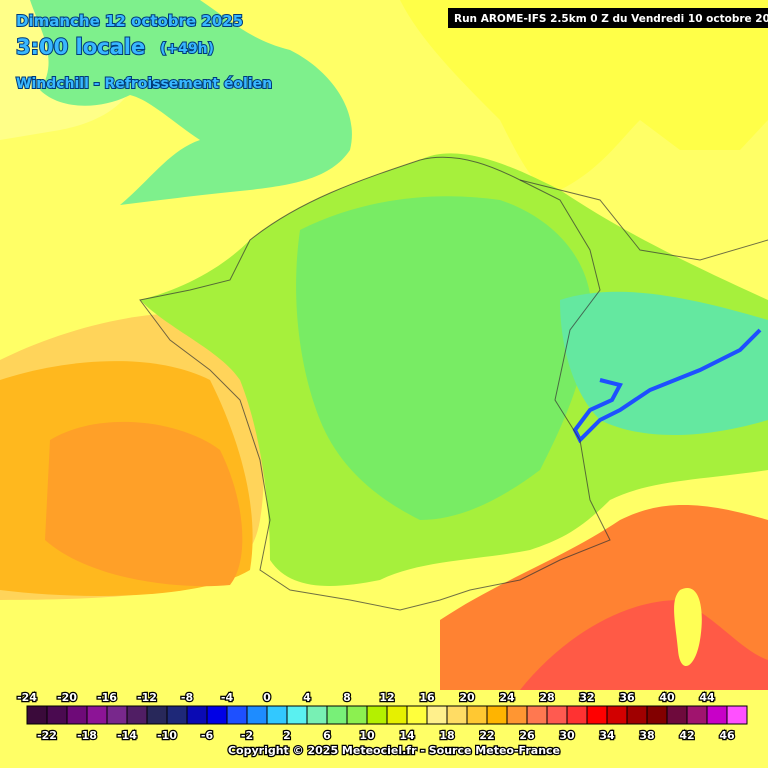  I want to click on legend-label: 26, so click(527, 735).